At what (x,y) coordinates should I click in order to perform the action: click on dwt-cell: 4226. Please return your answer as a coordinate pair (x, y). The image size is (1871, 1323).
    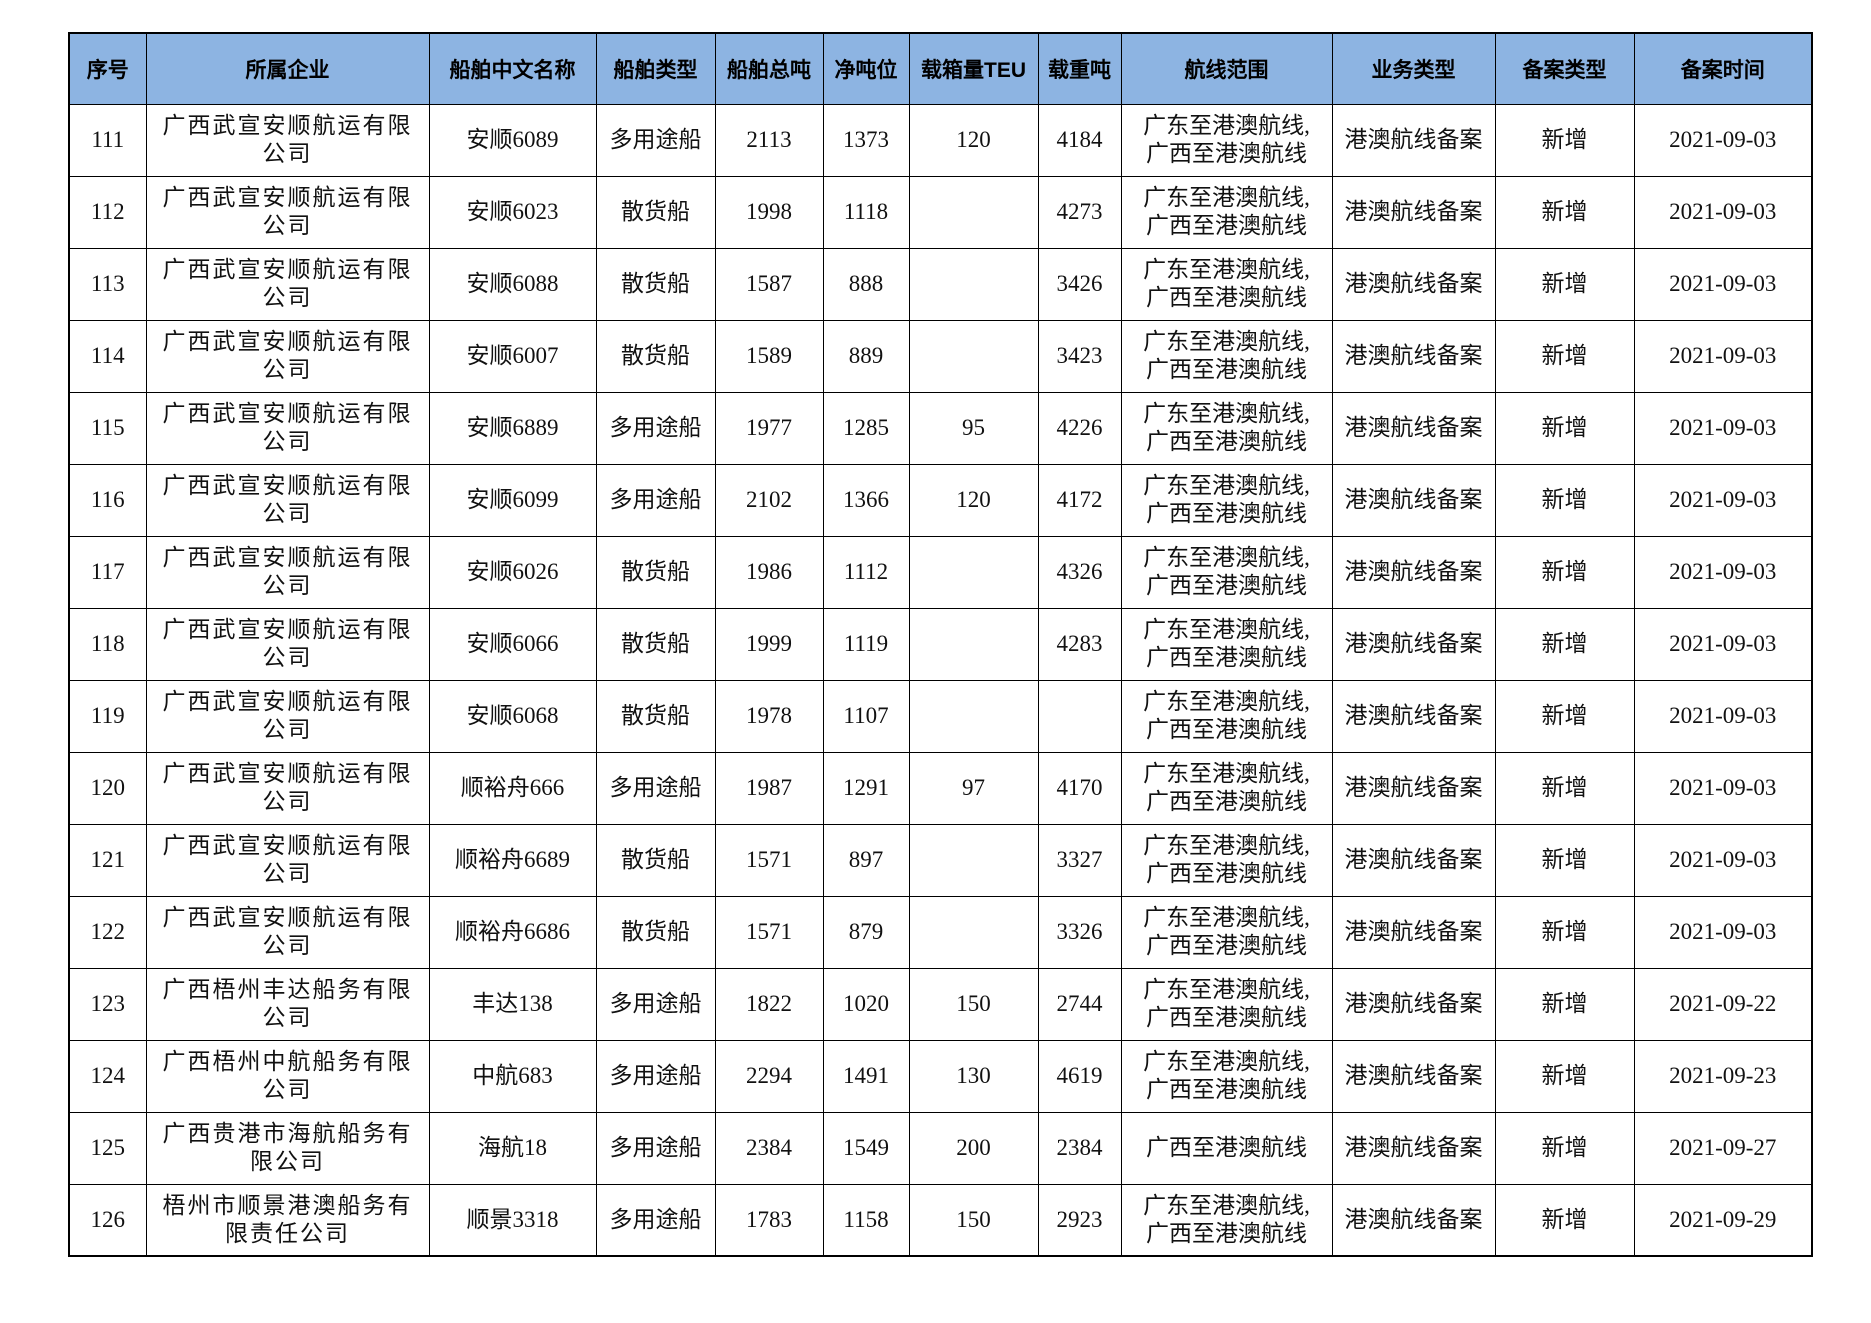
    Looking at the image, I should click on (1079, 428).